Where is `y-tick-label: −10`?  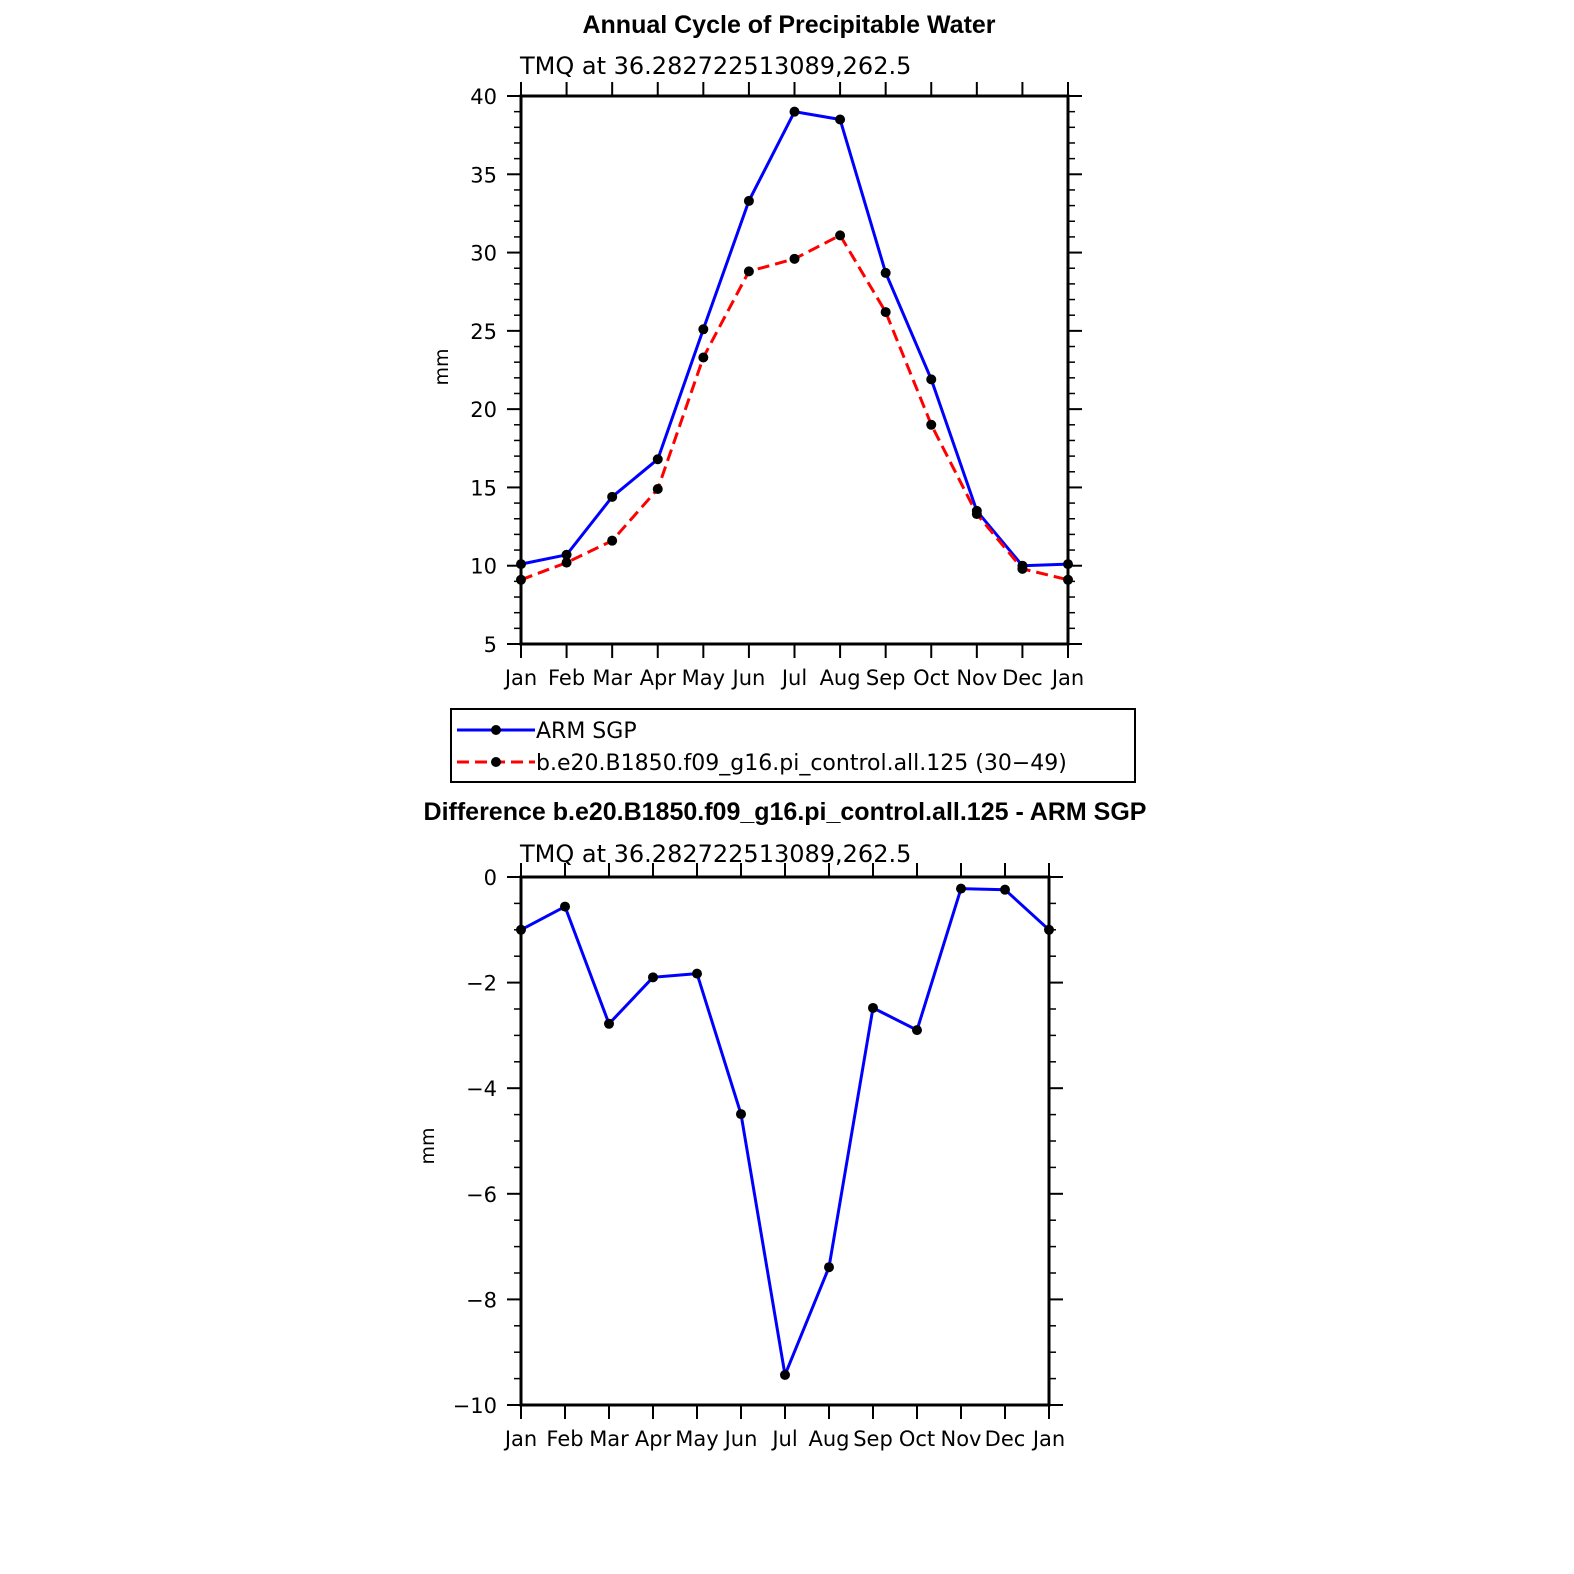 y-tick-label: −10 is located at coordinates (475, 1406).